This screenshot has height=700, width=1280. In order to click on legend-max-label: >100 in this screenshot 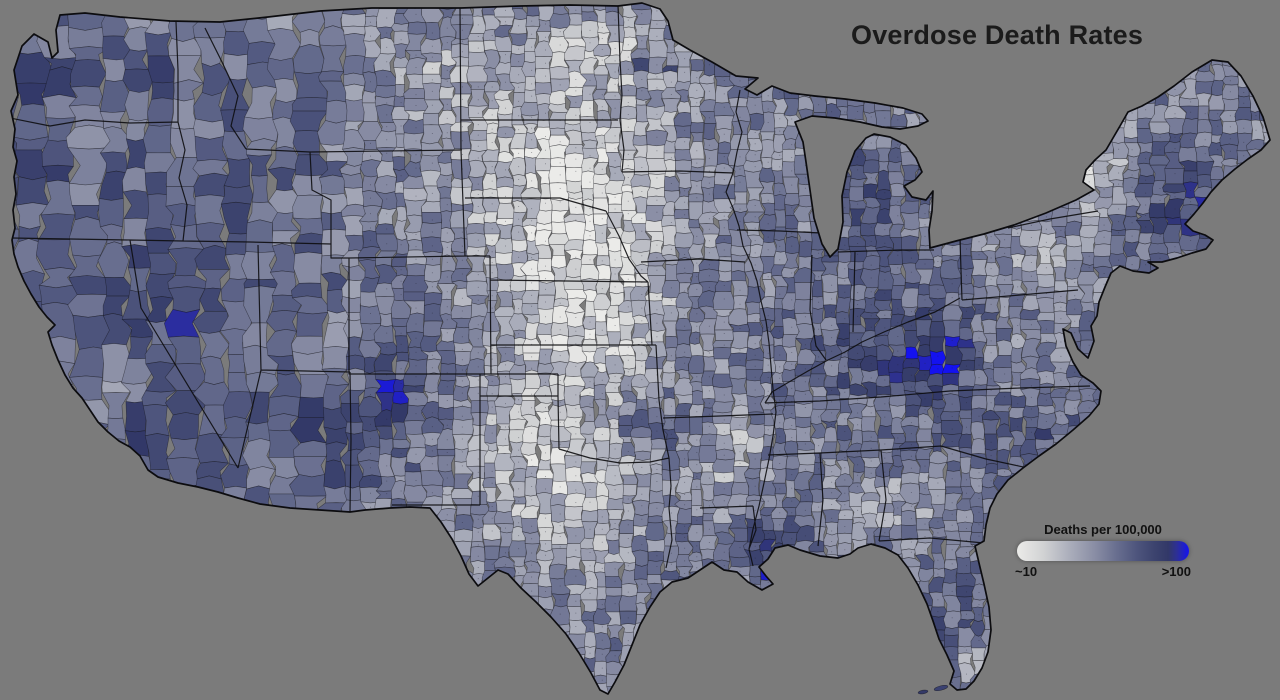, I will do `click(1176, 571)`.